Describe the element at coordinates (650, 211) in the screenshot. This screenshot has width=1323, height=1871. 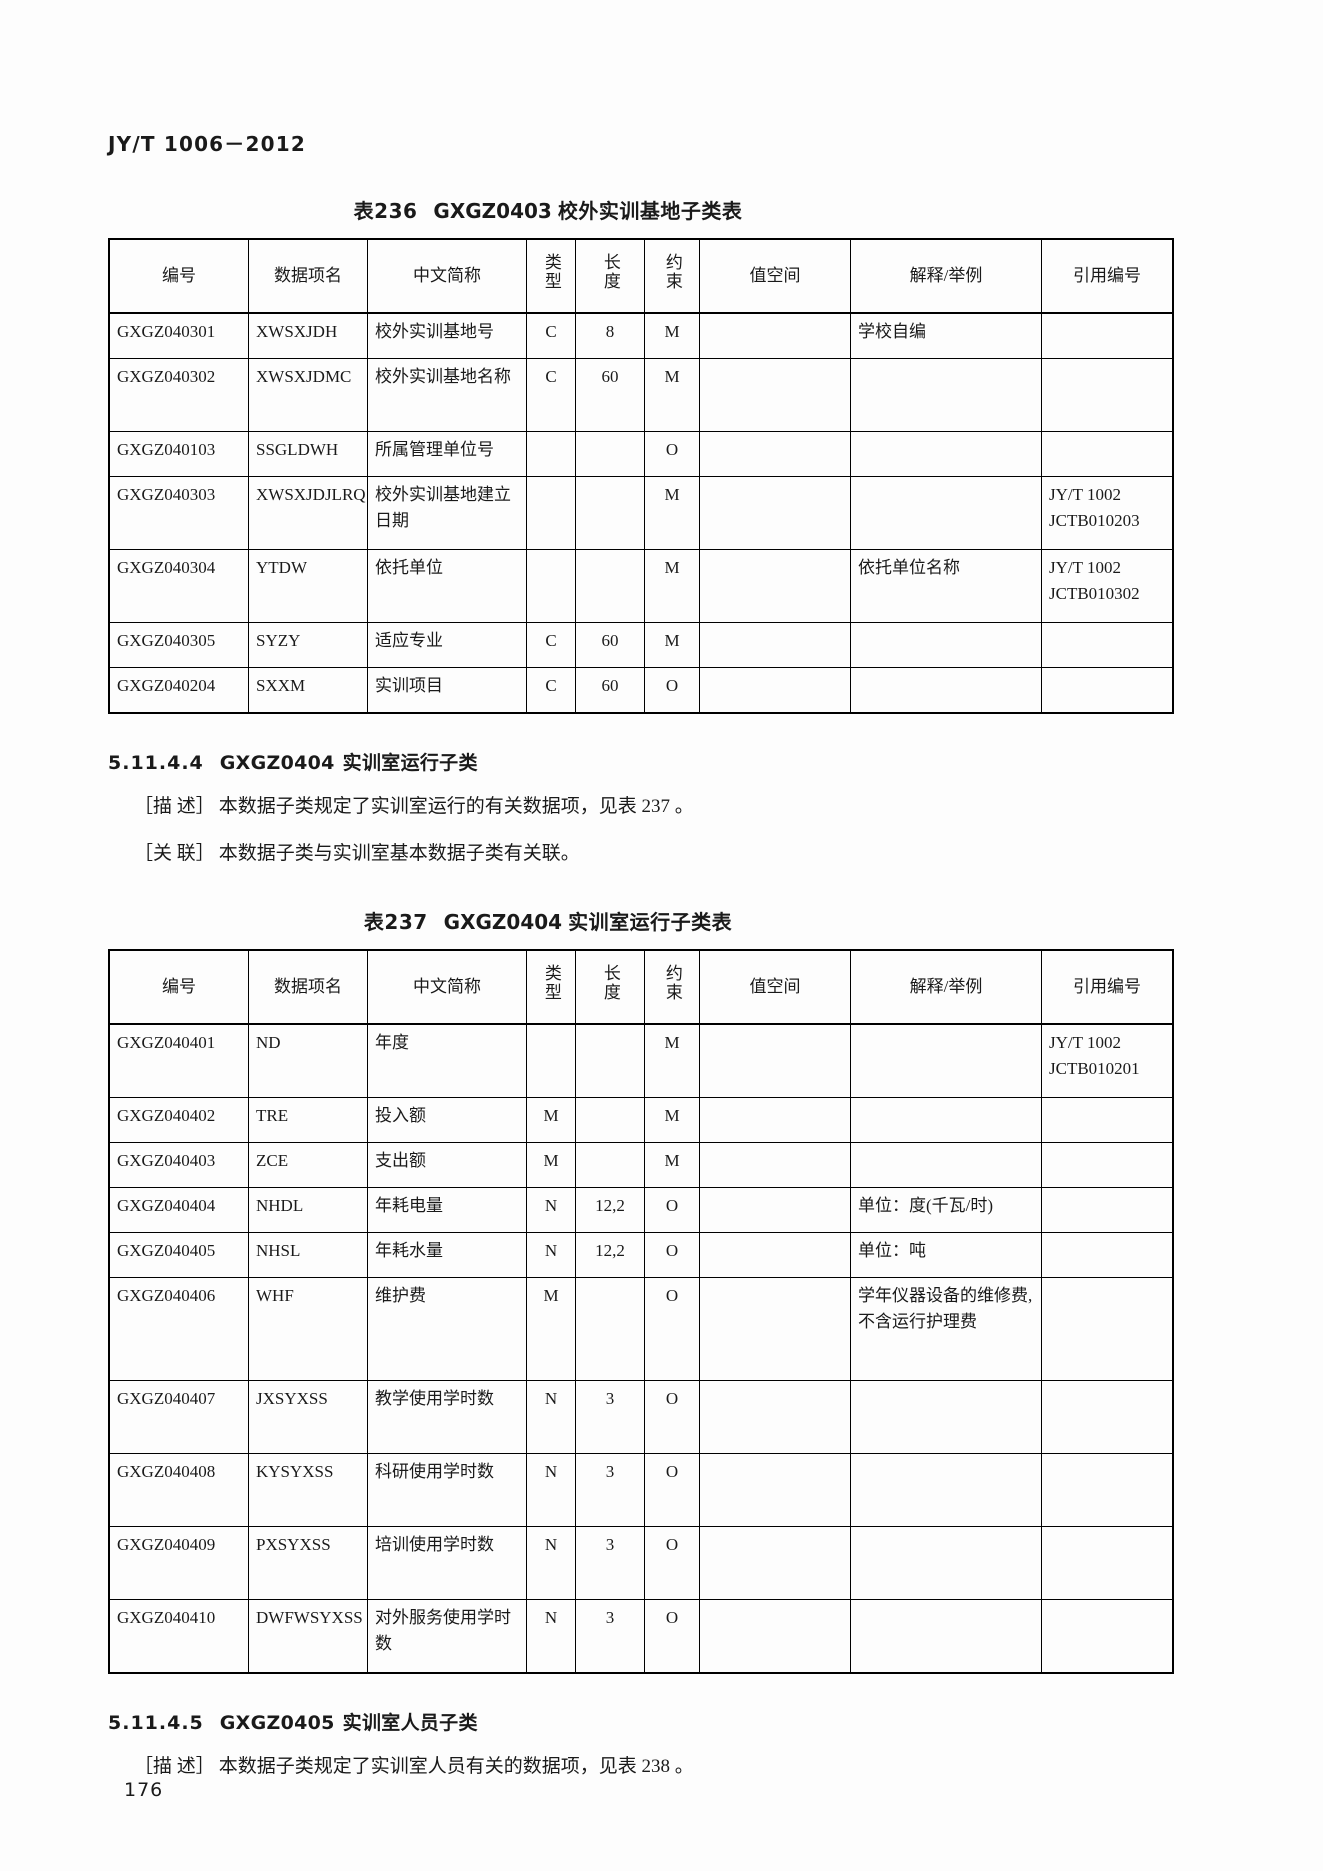
I see `table236-caption-title: 校外实训基地子类表` at that location.